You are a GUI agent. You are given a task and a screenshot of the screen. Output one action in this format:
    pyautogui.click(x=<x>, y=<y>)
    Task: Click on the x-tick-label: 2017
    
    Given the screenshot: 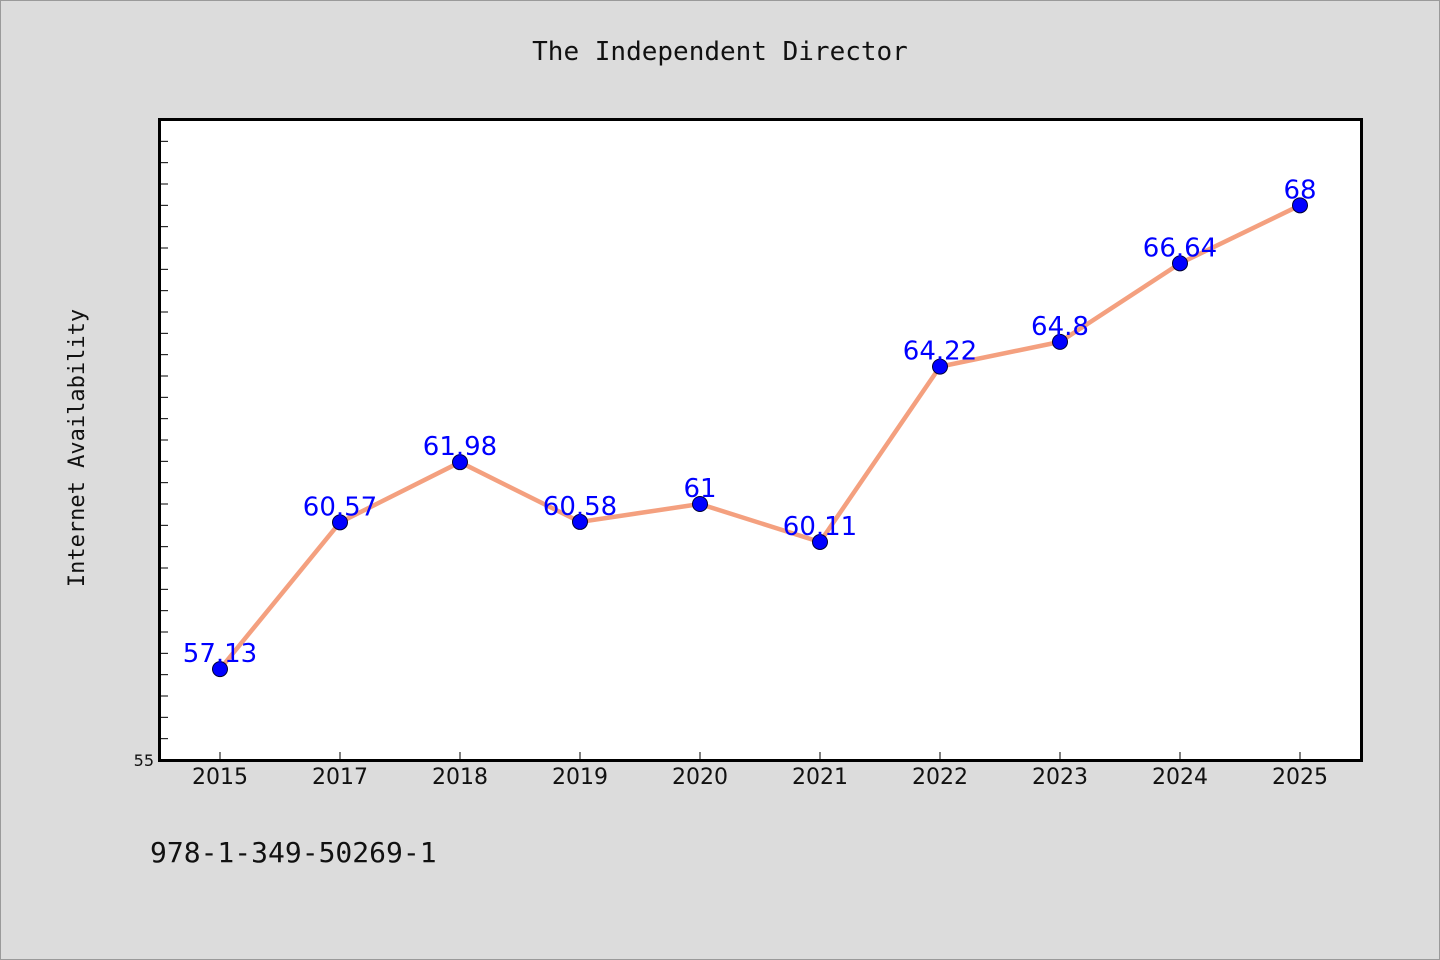 What is the action you would take?
    pyautogui.click(x=340, y=777)
    